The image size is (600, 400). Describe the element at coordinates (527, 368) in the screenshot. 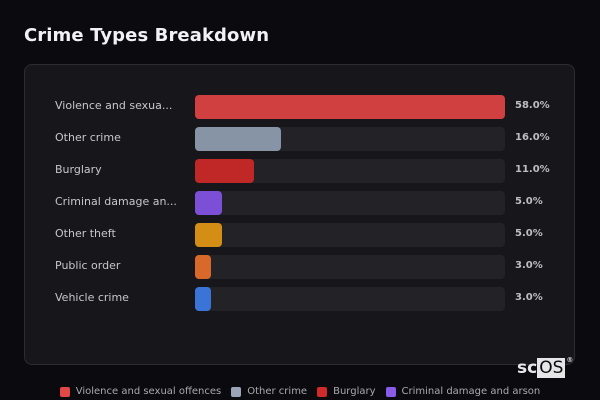

I see `logo-sc: sc` at that location.